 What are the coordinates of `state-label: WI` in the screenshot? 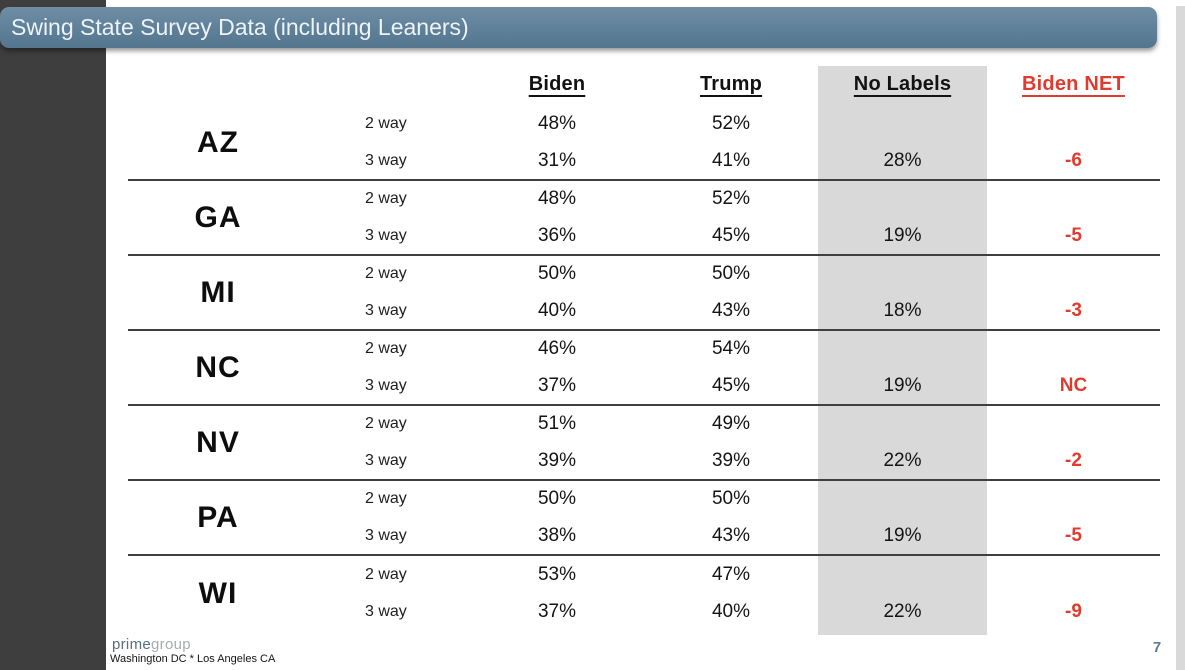 It's located at (218, 593).